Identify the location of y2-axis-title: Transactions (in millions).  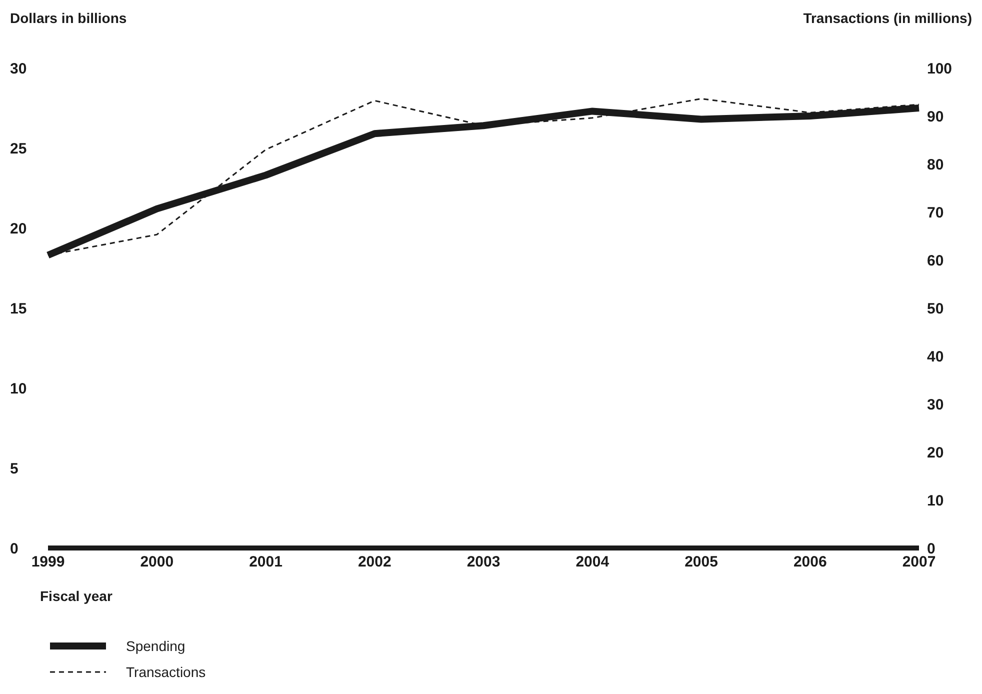
(887, 18).